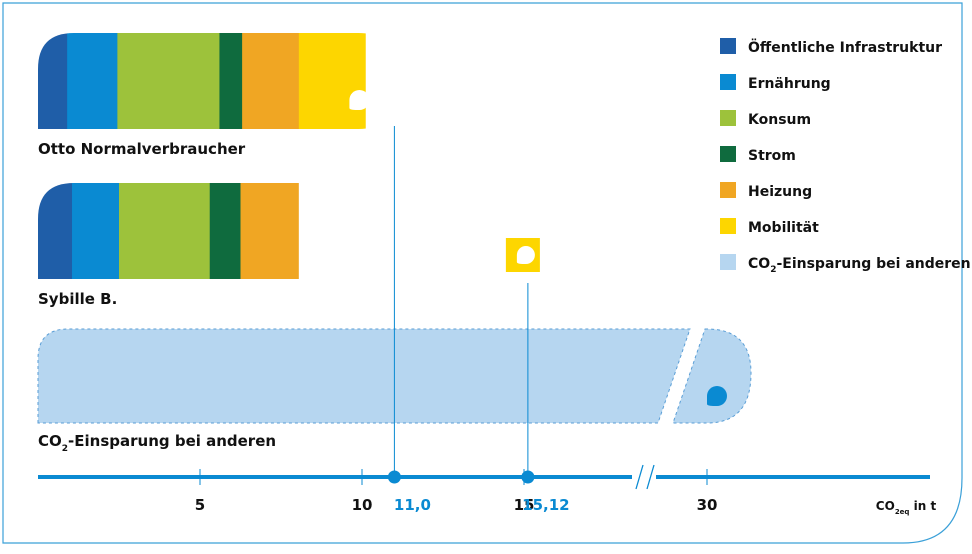 Image resolution: width=972 pixels, height=554 pixels. Describe the element at coordinates (783, 228) in the screenshot. I see `legend-label: Mobilität` at that location.